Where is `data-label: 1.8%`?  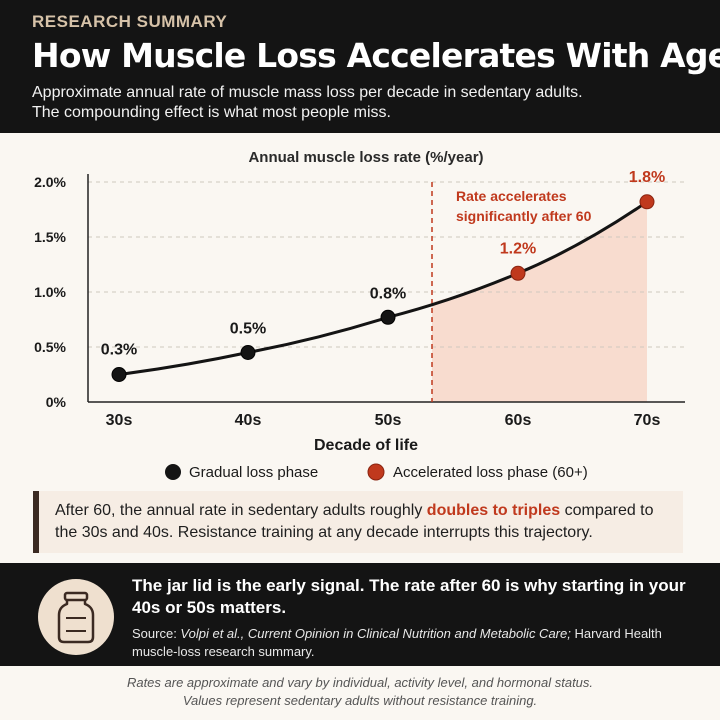 data-label: 1.8% is located at coordinates (647, 177).